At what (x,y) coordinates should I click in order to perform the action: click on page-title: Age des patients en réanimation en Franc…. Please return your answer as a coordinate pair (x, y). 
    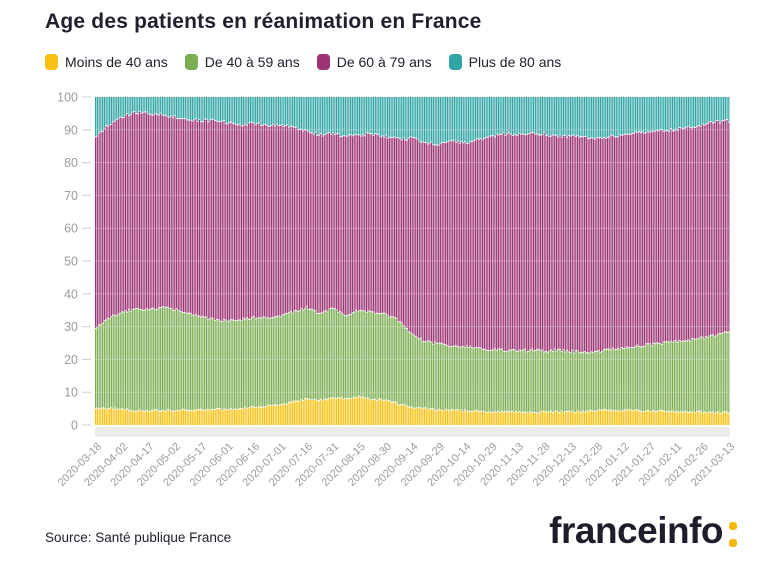
    Looking at the image, I should click on (263, 21).